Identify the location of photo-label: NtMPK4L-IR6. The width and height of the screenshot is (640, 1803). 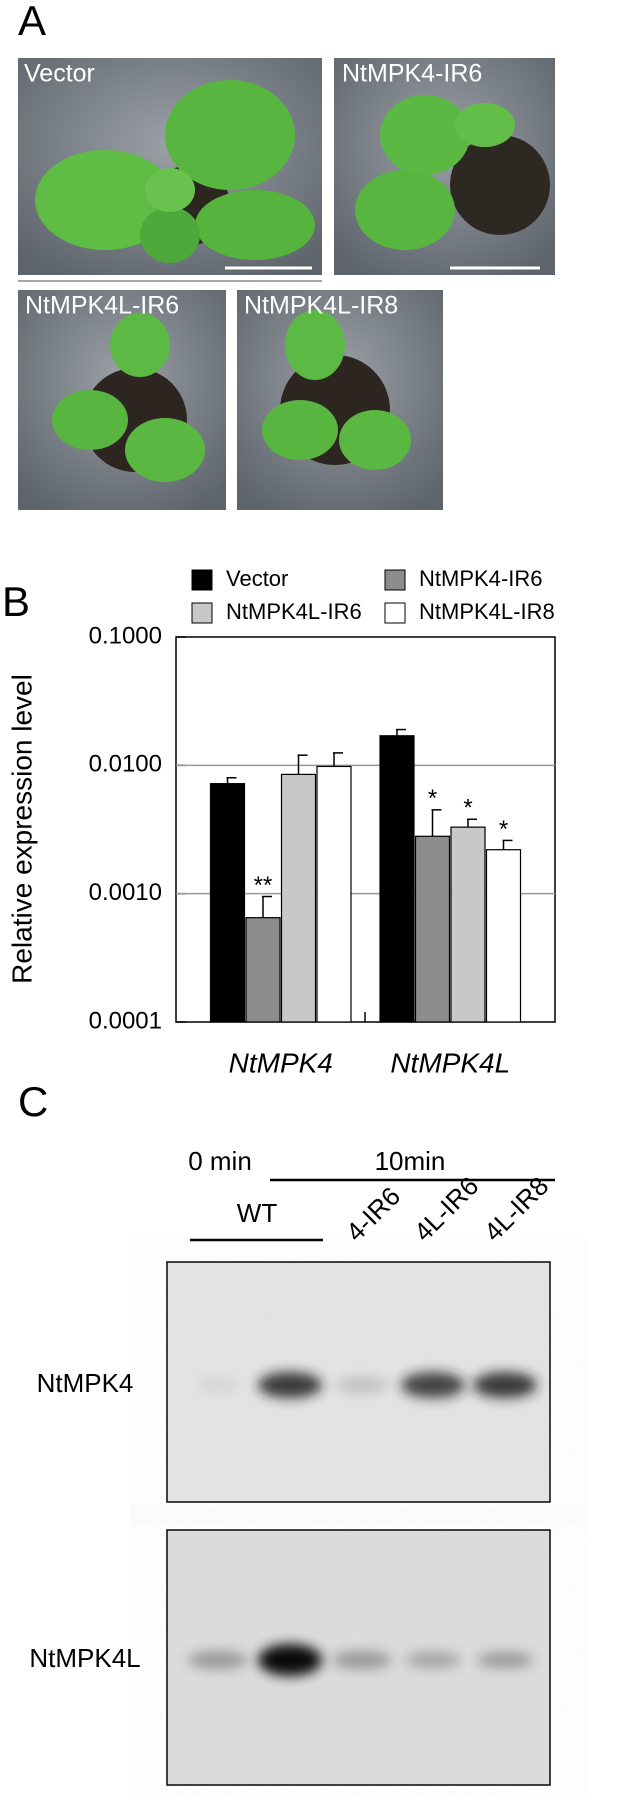
(102, 306).